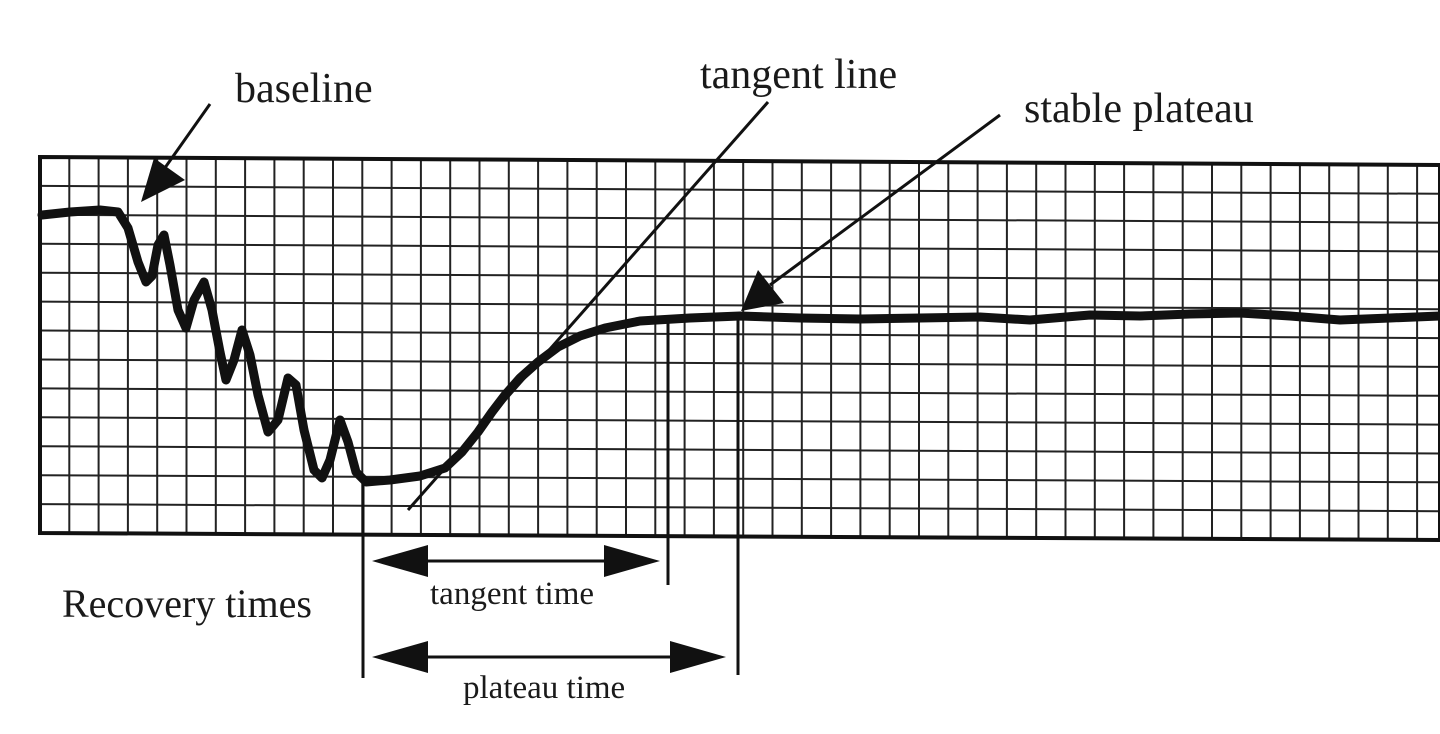 The height and width of the screenshot is (734, 1440). I want to click on plateau-arrow, so click(871, 212).